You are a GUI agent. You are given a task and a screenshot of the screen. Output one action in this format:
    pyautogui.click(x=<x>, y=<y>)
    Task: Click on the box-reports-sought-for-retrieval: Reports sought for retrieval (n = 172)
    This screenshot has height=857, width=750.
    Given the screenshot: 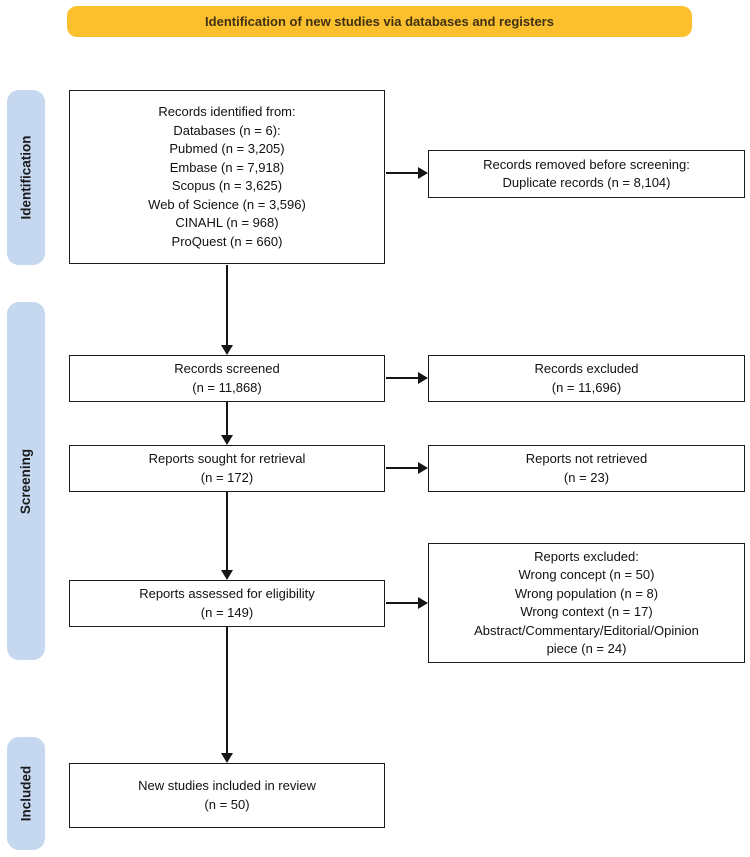 What is the action you would take?
    pyautogui.click(x=227, y=468)
    